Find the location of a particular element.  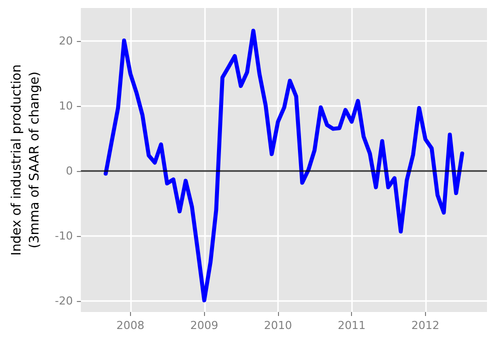

x-tick-label: 2009 is located at coordinates (204, 325).